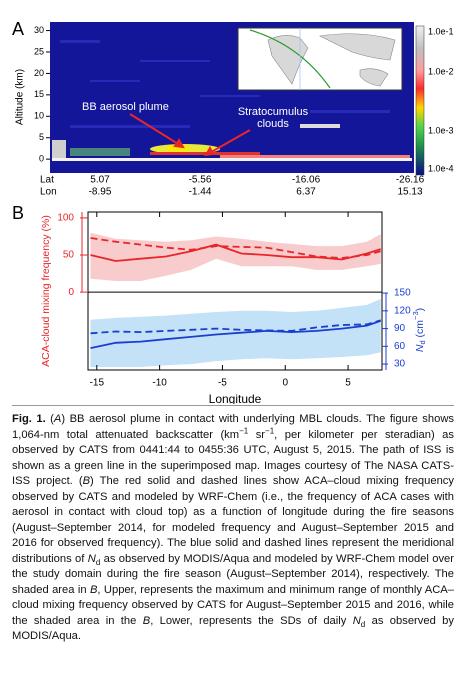  Describe the element at coordinates (97, 383) in the screenshot. I see `x-tick-label: -15` at that location.